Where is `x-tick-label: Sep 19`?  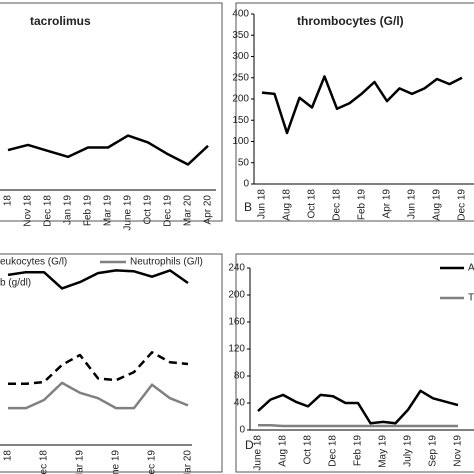 x-tick-label: Sep 19 is located at coordinates (433, 451).